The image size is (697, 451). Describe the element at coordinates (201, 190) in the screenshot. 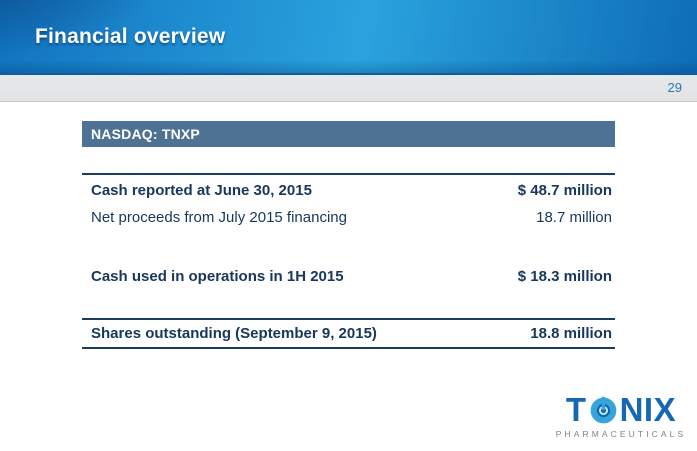

I see `row-label: Cash reported at June 30, 2015` at that location.